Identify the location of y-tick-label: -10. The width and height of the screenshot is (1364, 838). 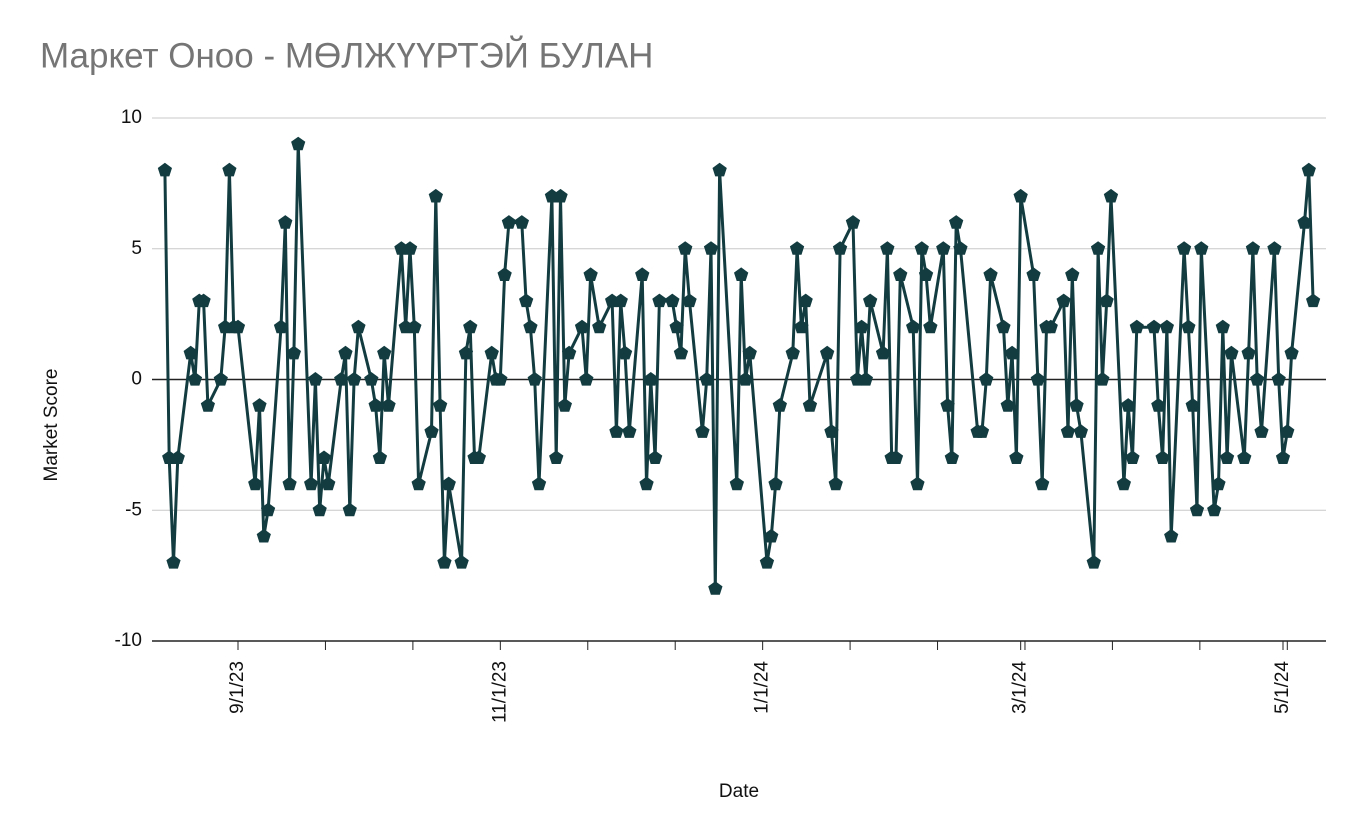
(128, 640).